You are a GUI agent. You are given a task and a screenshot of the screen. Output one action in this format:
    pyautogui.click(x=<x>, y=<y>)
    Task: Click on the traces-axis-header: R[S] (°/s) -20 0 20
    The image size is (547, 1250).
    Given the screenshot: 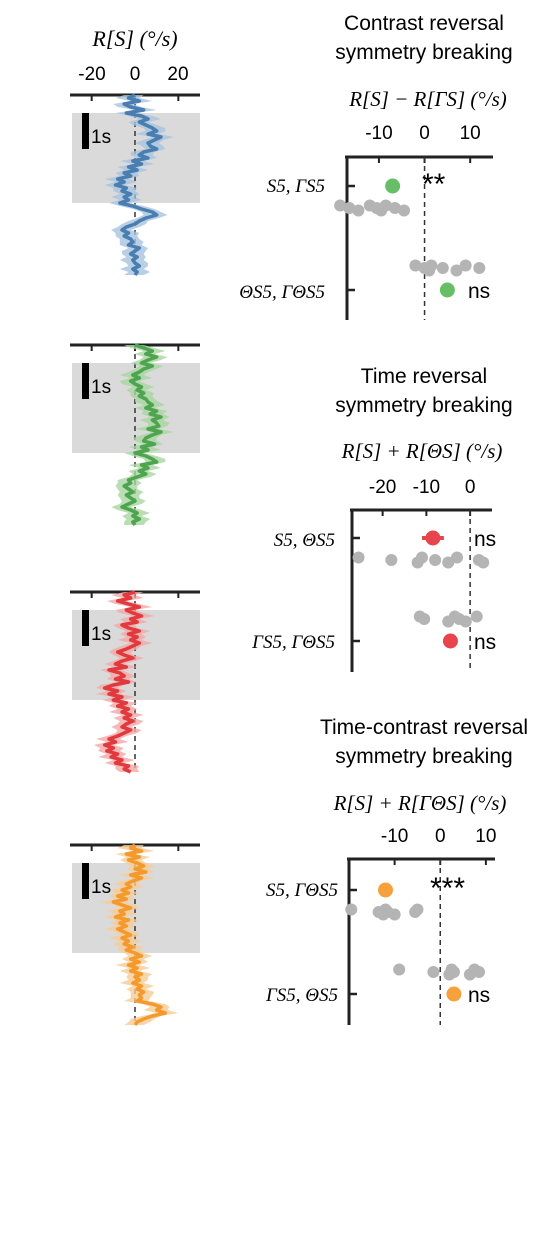 What is the action you would take?
    pyautogui.click(x=133, y=55)
    